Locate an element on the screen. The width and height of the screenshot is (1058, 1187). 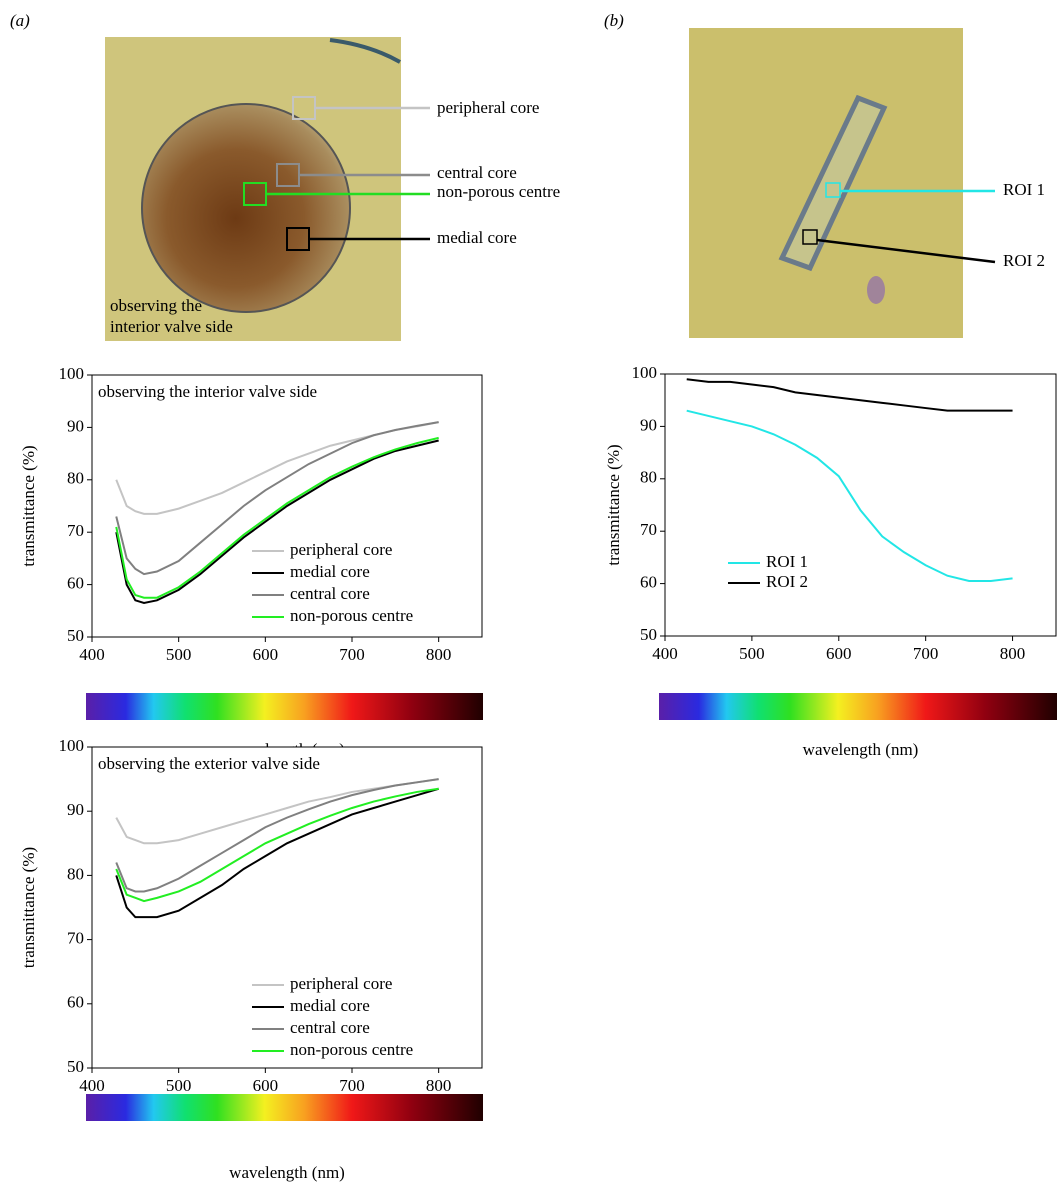
panel-label: (b) is located at coordinates (614, 20).